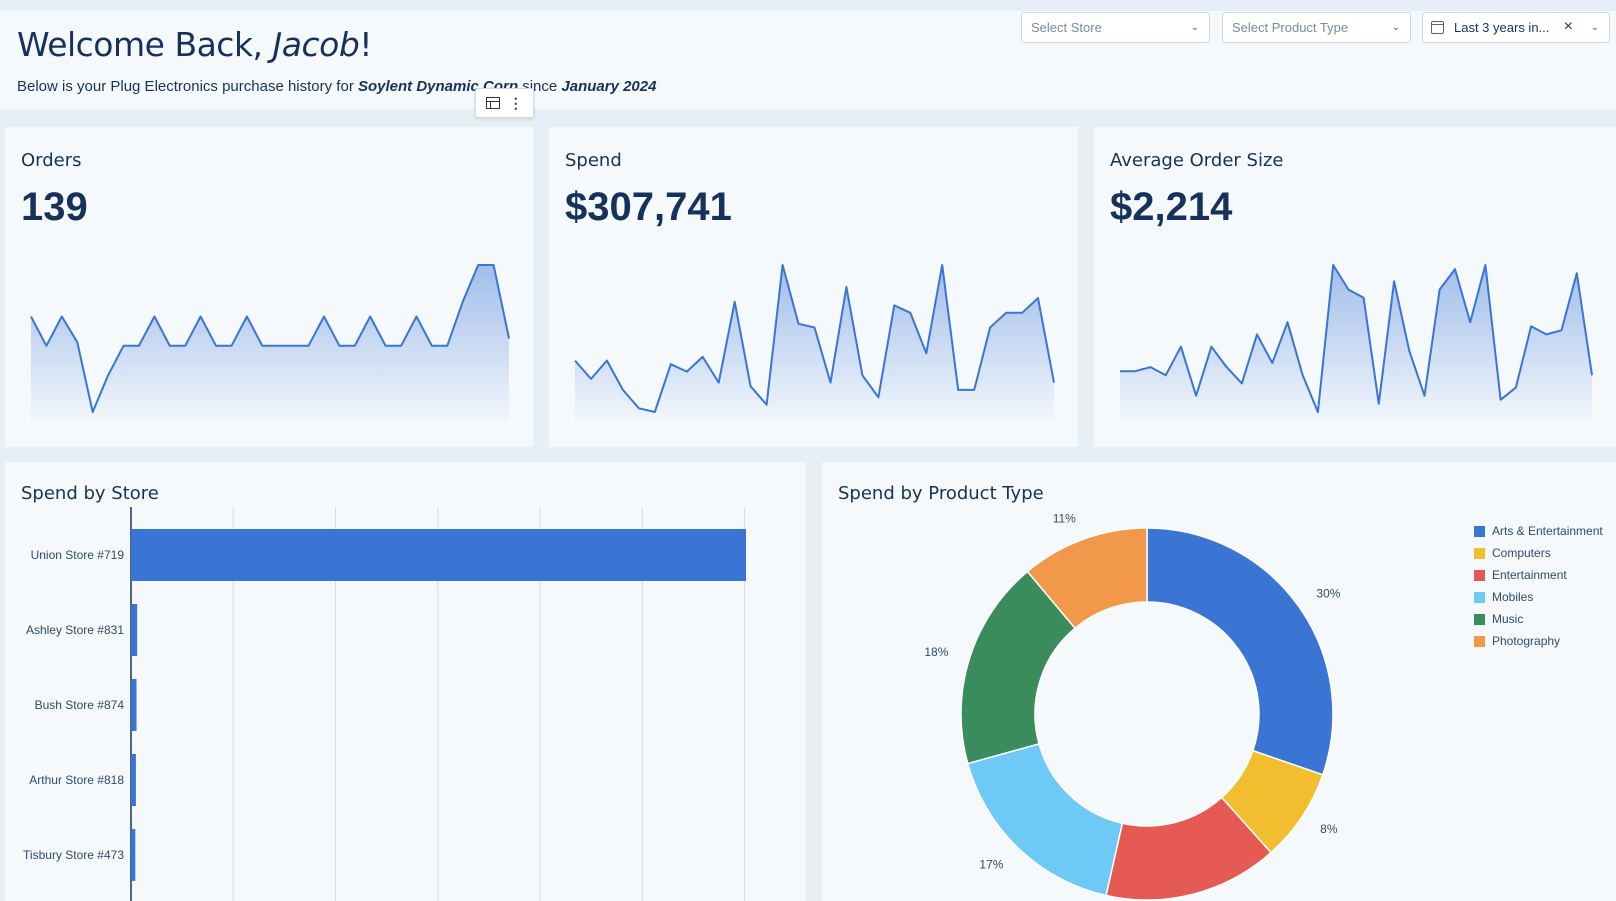 This screenshot has height=901, width=1616. I want to click on avg-order-sparkline, so click(1356, 343).